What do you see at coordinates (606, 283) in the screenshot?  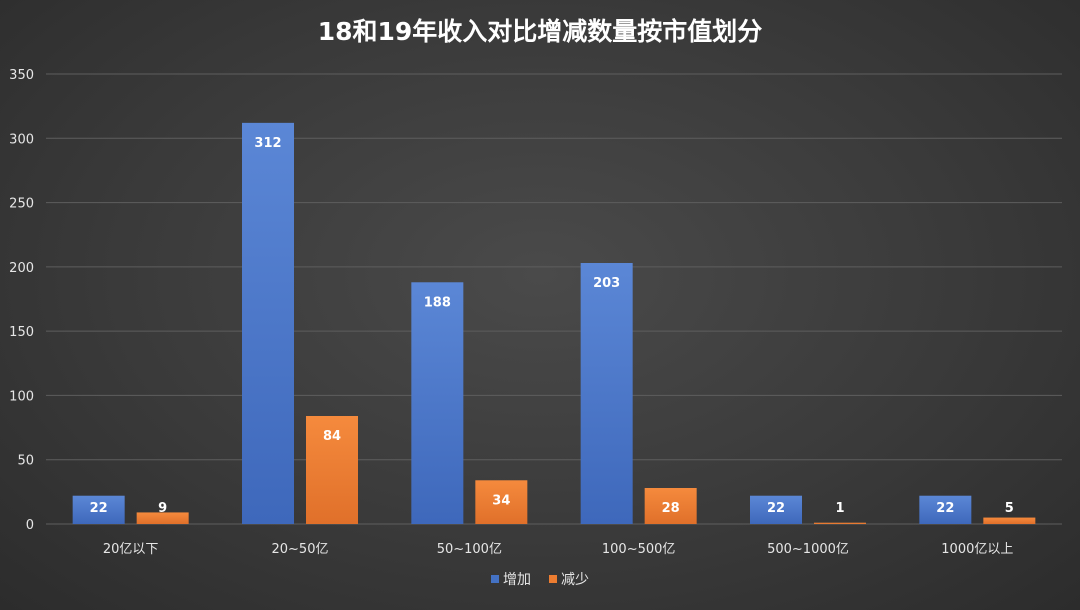 I see `data-label: 203` at bounding box center [606, 283].